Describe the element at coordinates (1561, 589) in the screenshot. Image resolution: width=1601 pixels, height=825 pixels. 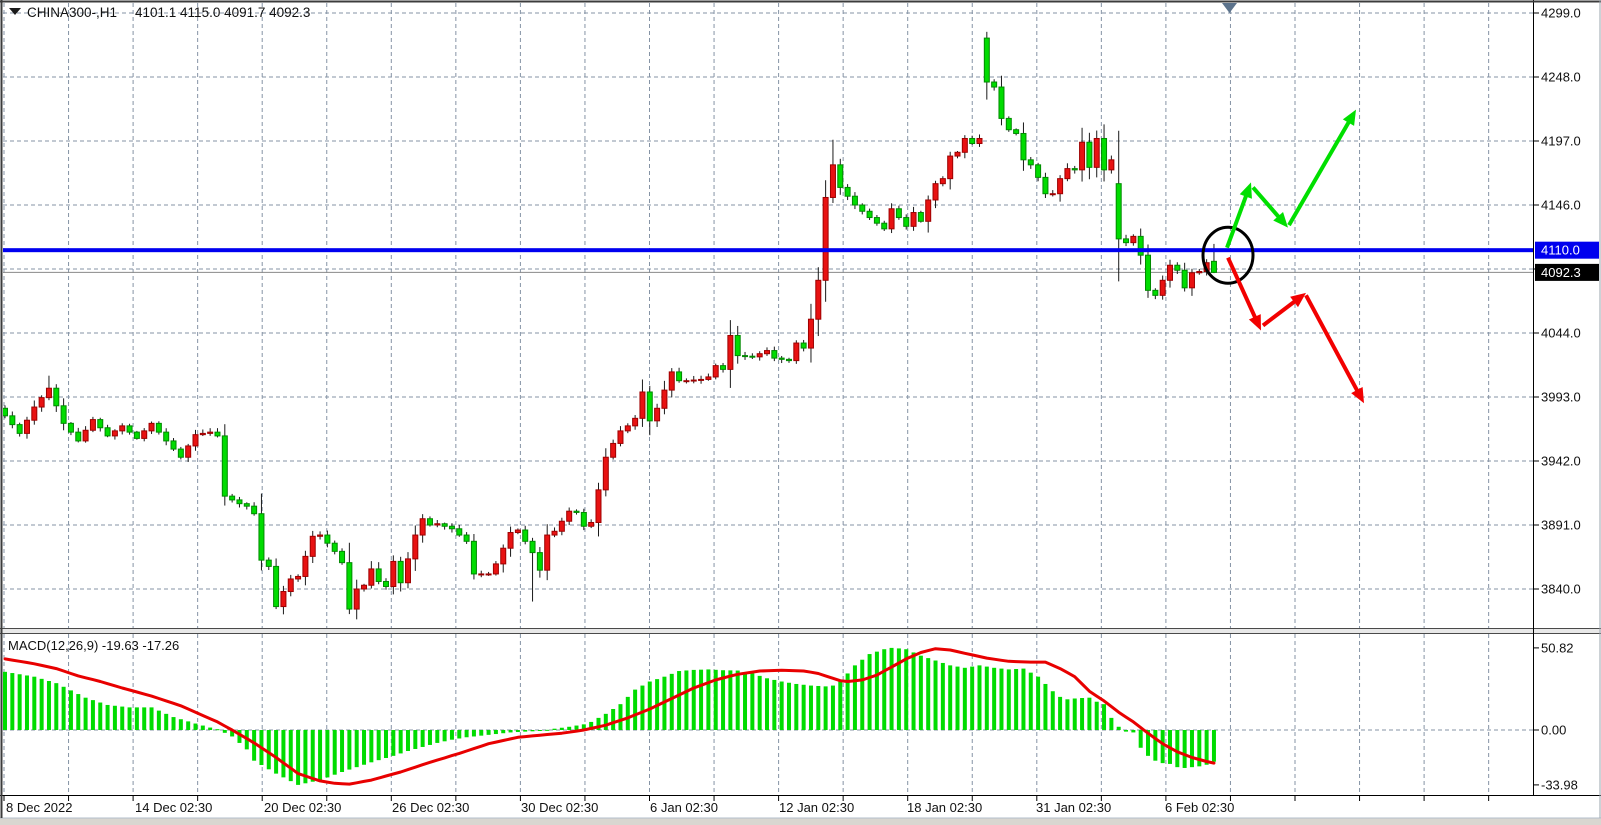
I see `price-axis-label: 3840.0` at that location.